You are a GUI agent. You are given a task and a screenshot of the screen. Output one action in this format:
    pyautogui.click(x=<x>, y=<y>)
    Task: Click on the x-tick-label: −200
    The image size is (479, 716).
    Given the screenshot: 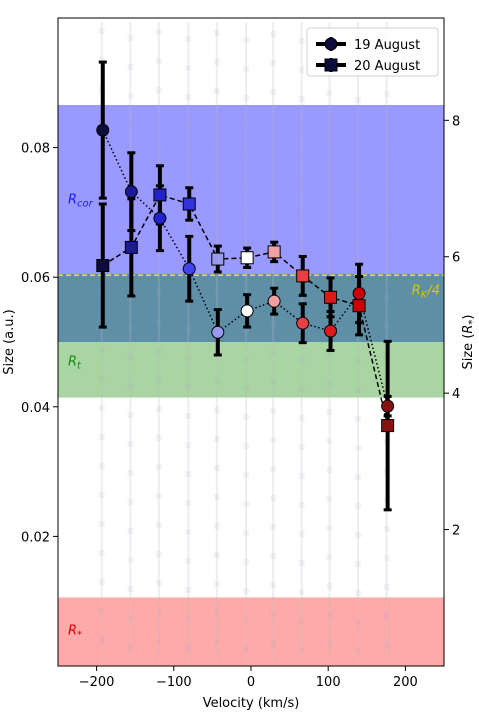 What is the action you would take?
    pyautogui.click(x=97, y=682)
    